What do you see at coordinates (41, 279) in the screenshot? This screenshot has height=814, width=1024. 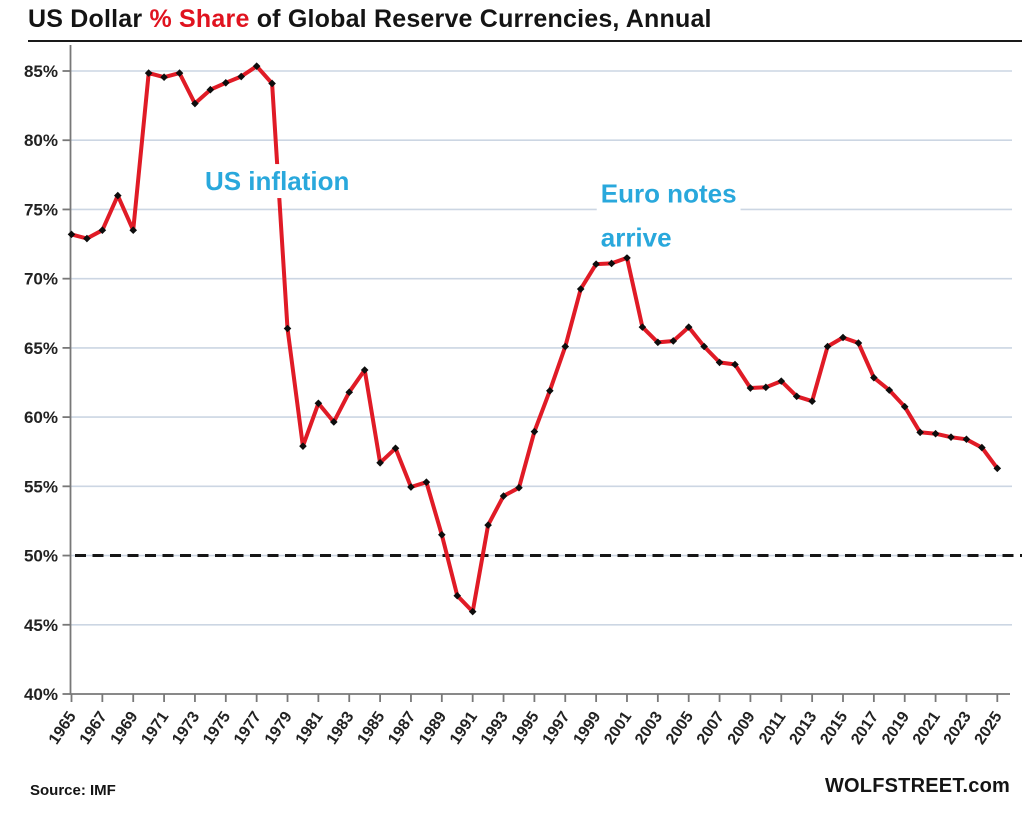 I see `y-tick-label: 70%` at bounding box center [41, 279].